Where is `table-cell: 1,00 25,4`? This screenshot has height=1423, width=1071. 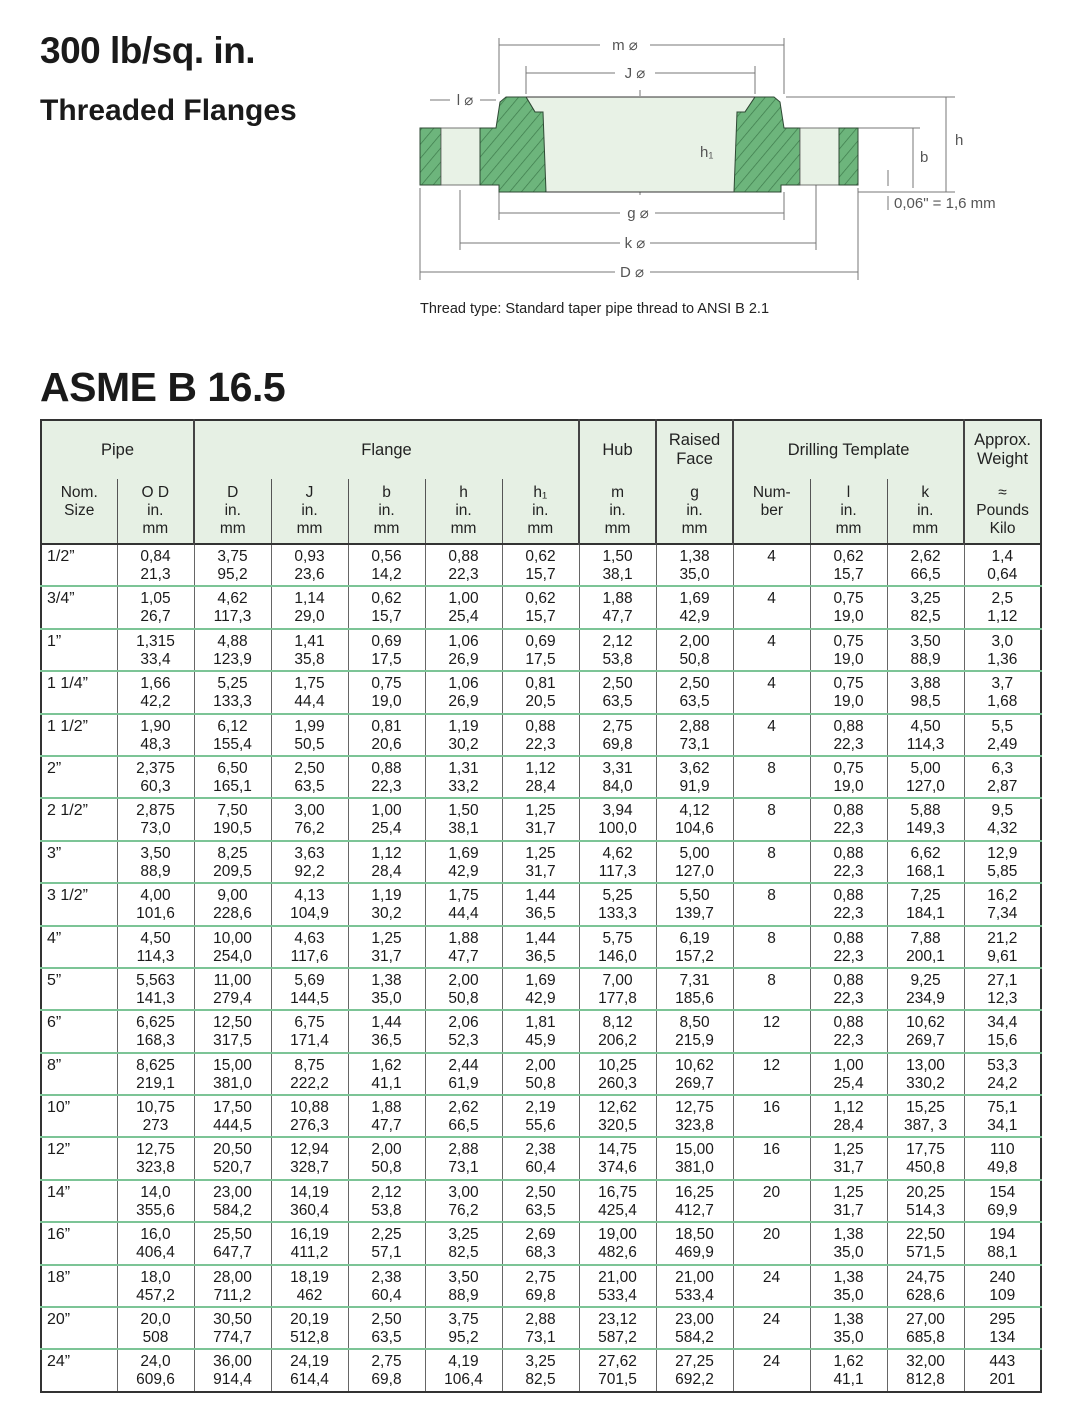 table-cell: 1,00 25,4 is located at coordinates (386, 819).